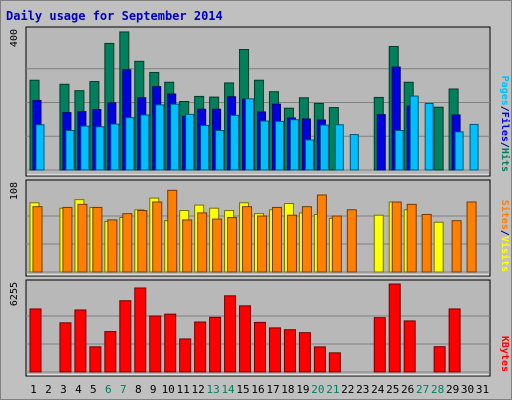 The height and width of the screenshot is (405, 512). Describe the element at coordinates (272, 389) in the screenshot. I see `x-label-day-17: 17` at that location.